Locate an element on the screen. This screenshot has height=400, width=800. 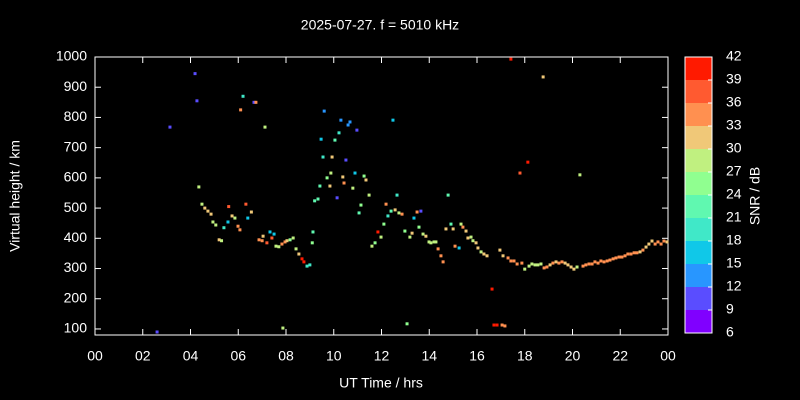
colorbar-tick-label: 21 is located at coordinates (734, 217).